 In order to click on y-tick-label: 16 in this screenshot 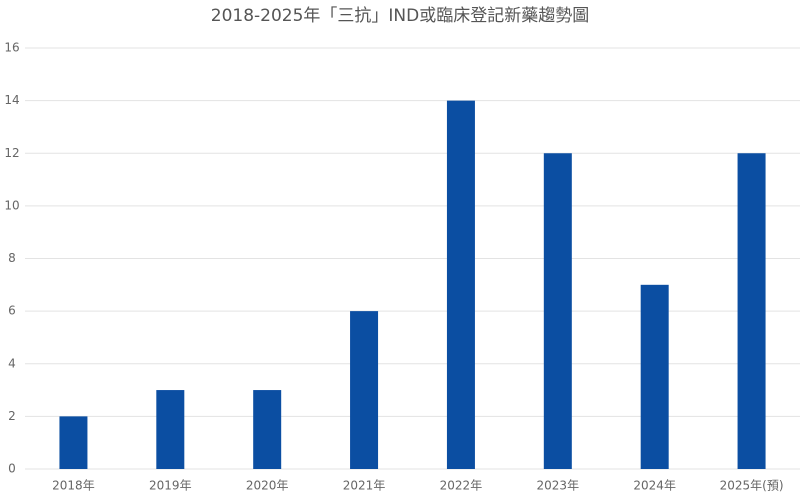, I will do `click(11, 48)`.